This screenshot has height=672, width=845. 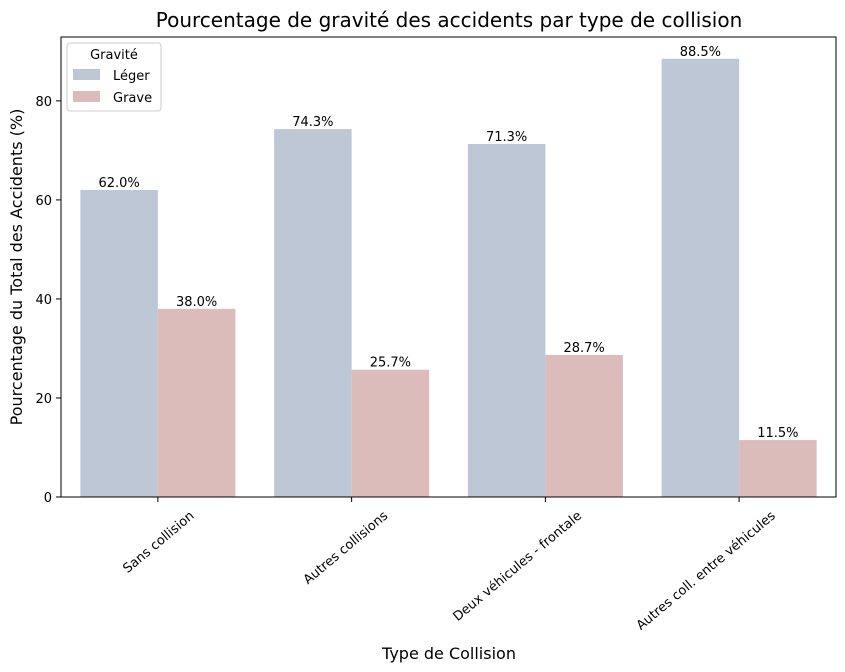 What do you see at coordinates (118, 183) in the screenshot?
I see `data-label: 62.0%` at bounding box center [118, 183].